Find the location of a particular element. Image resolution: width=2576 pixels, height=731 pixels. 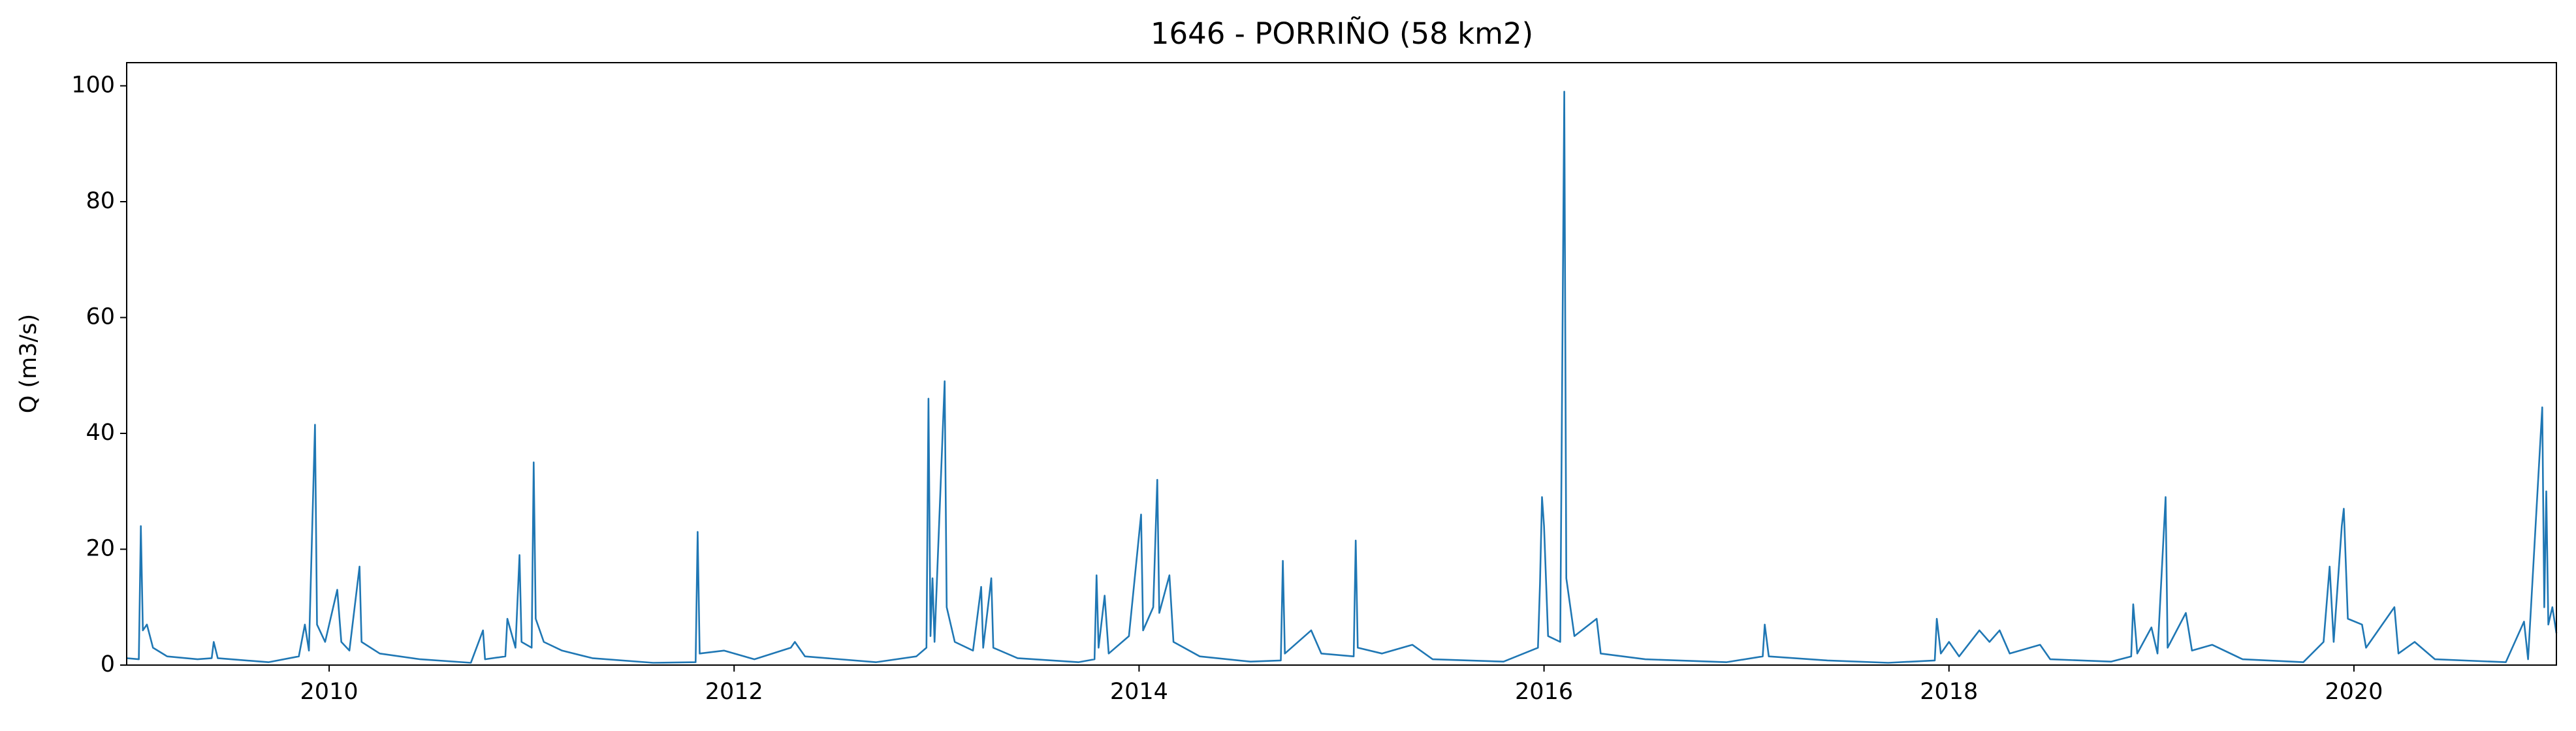

y-tick-label: 40 is located at coordinates (101, 433).